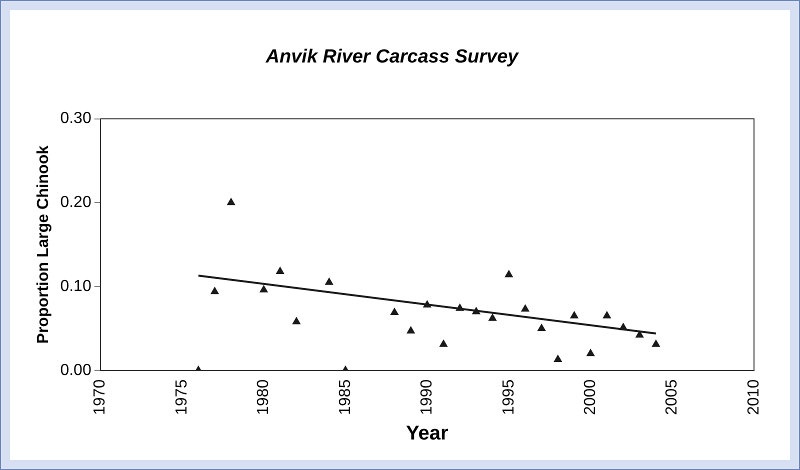 This screenshot has width=800, height=470. What do you see at coordinates (100, 397) in the screenshot?
I see `x-tick-label: 1970` at bounding box center [100, 397].